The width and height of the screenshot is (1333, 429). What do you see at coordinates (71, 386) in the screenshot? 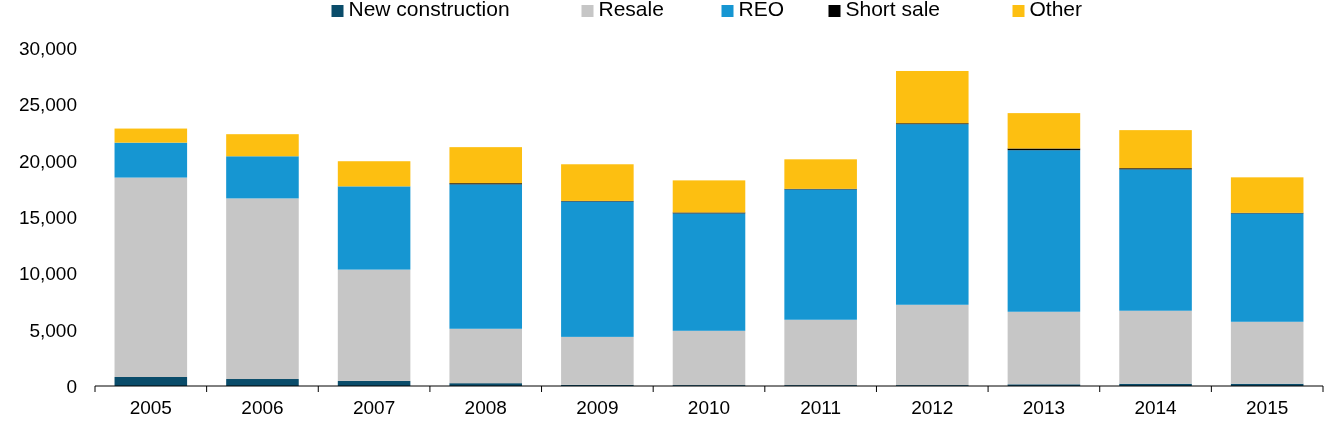
I see `y-tick-label: 0` at bounding box center [71, 386].